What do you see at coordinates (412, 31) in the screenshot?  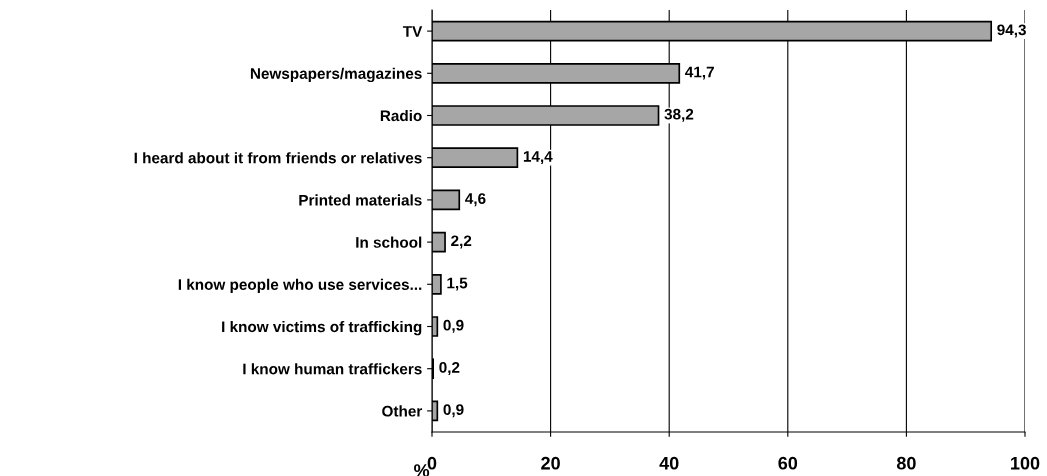 I see `y-tick-label: TV` at bounding box center [412, 31].